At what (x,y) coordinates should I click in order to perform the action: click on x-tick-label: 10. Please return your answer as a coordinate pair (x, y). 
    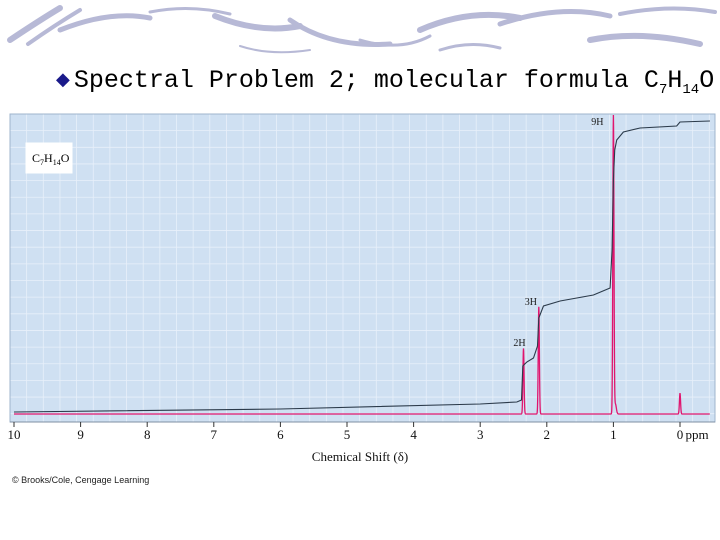
    Looking at the image, I should click on (14, 434).